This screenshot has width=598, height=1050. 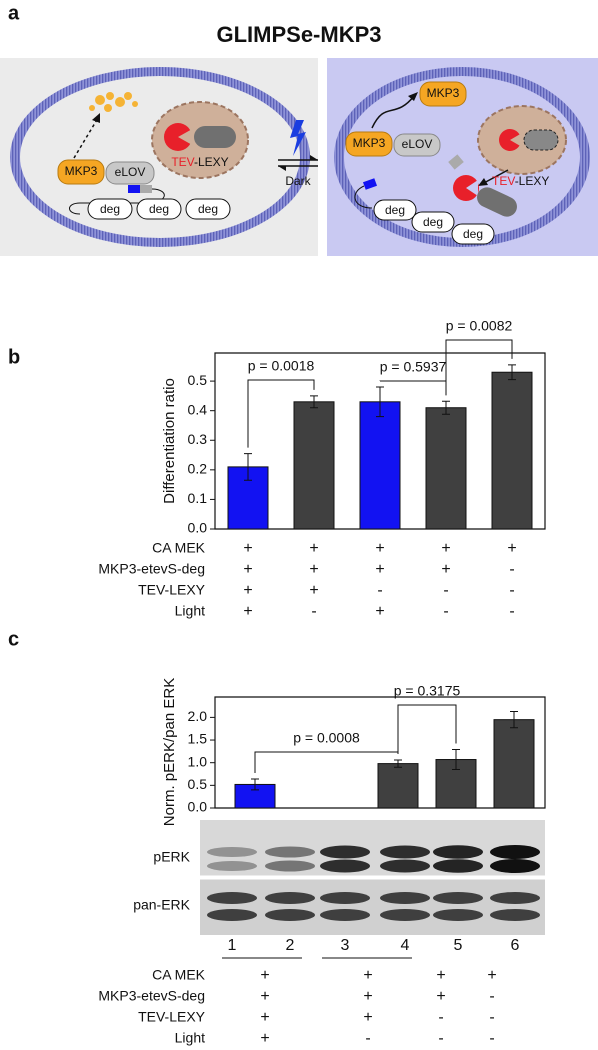 What do you see at coordinates (372, 848) in the screenshot?
I see `blot-strip` at bounding box center [372, 848].